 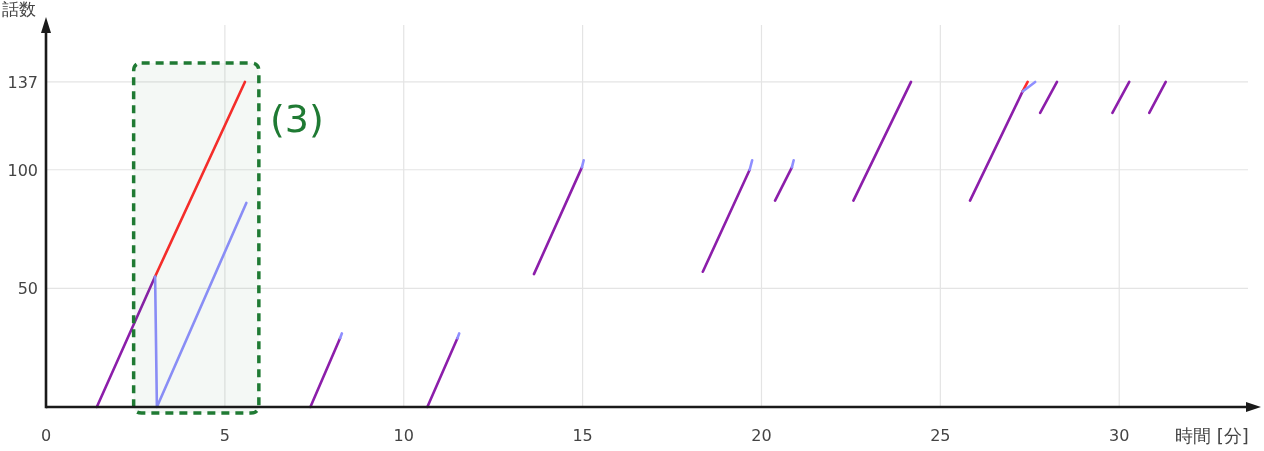 What do you see at coordinates (224, 435) in the screenshot?
I see `x-tick-label: 5` at bounding box center [224, 435].